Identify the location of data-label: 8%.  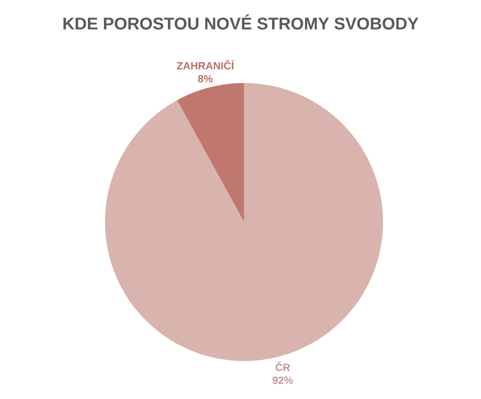
(205, 78).